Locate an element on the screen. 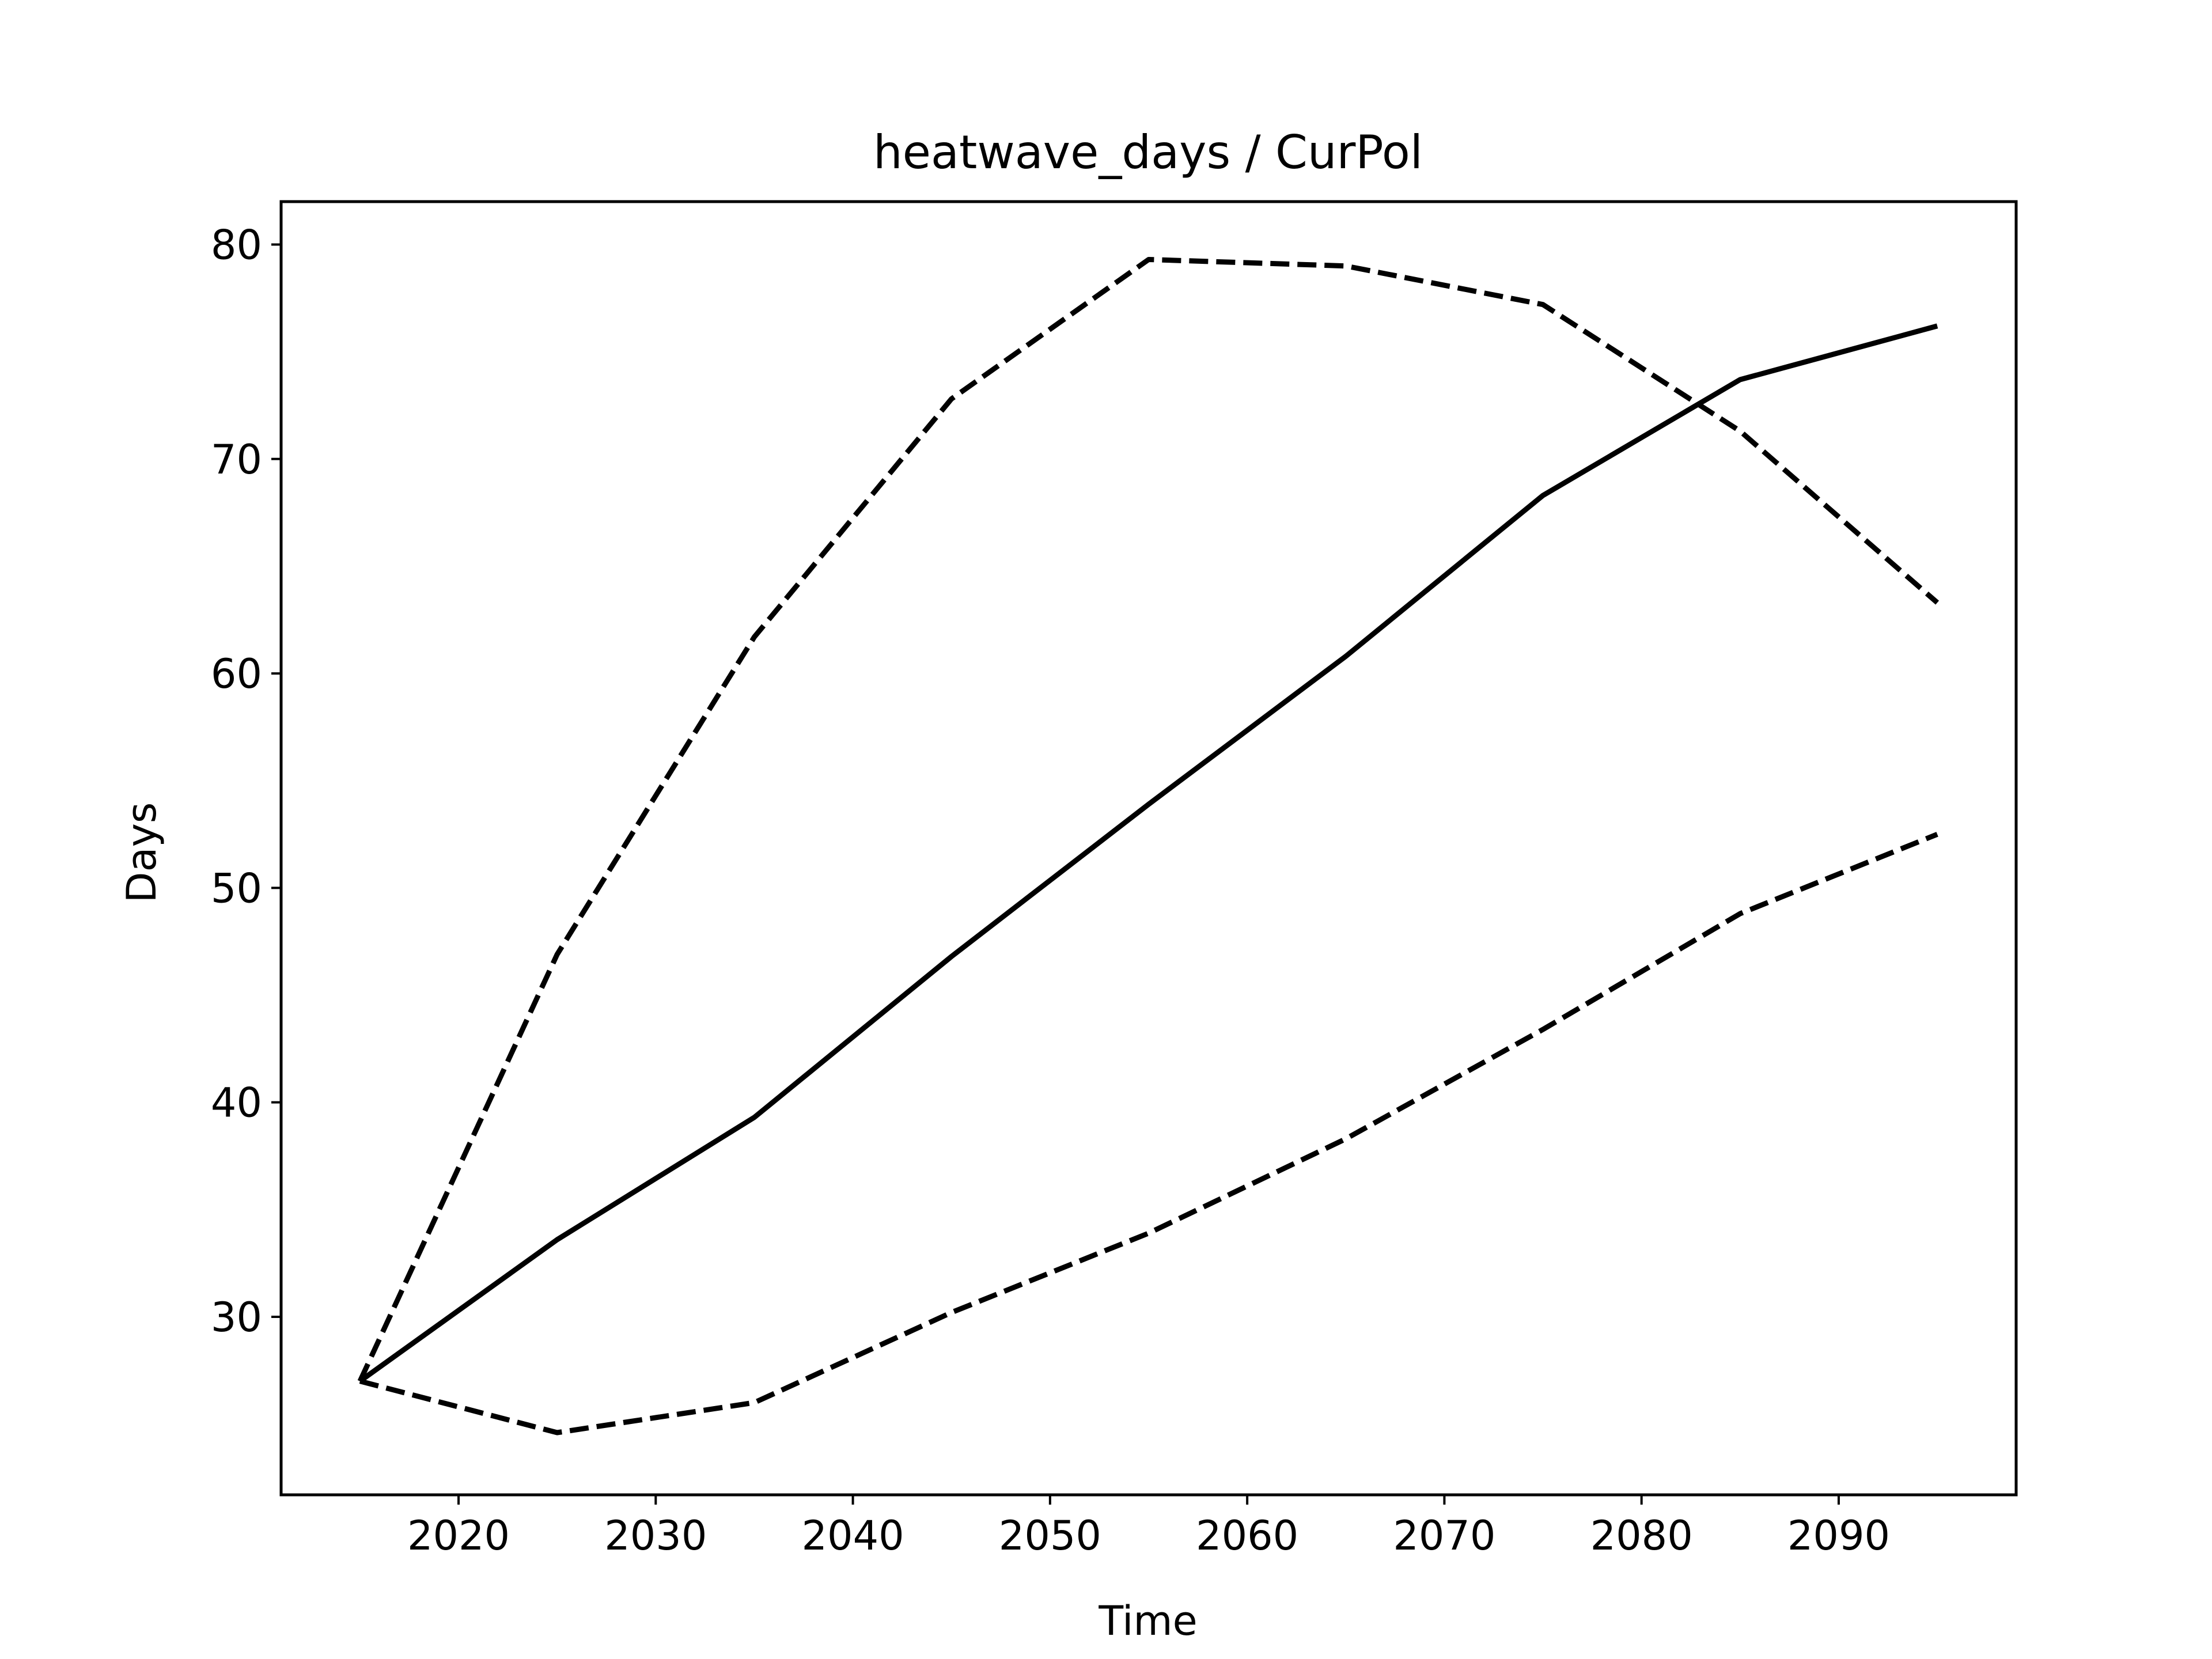 The height and width of the screenshot is (1659, 2212). y-tick-label: 70 is located at coordinates (236, 459).